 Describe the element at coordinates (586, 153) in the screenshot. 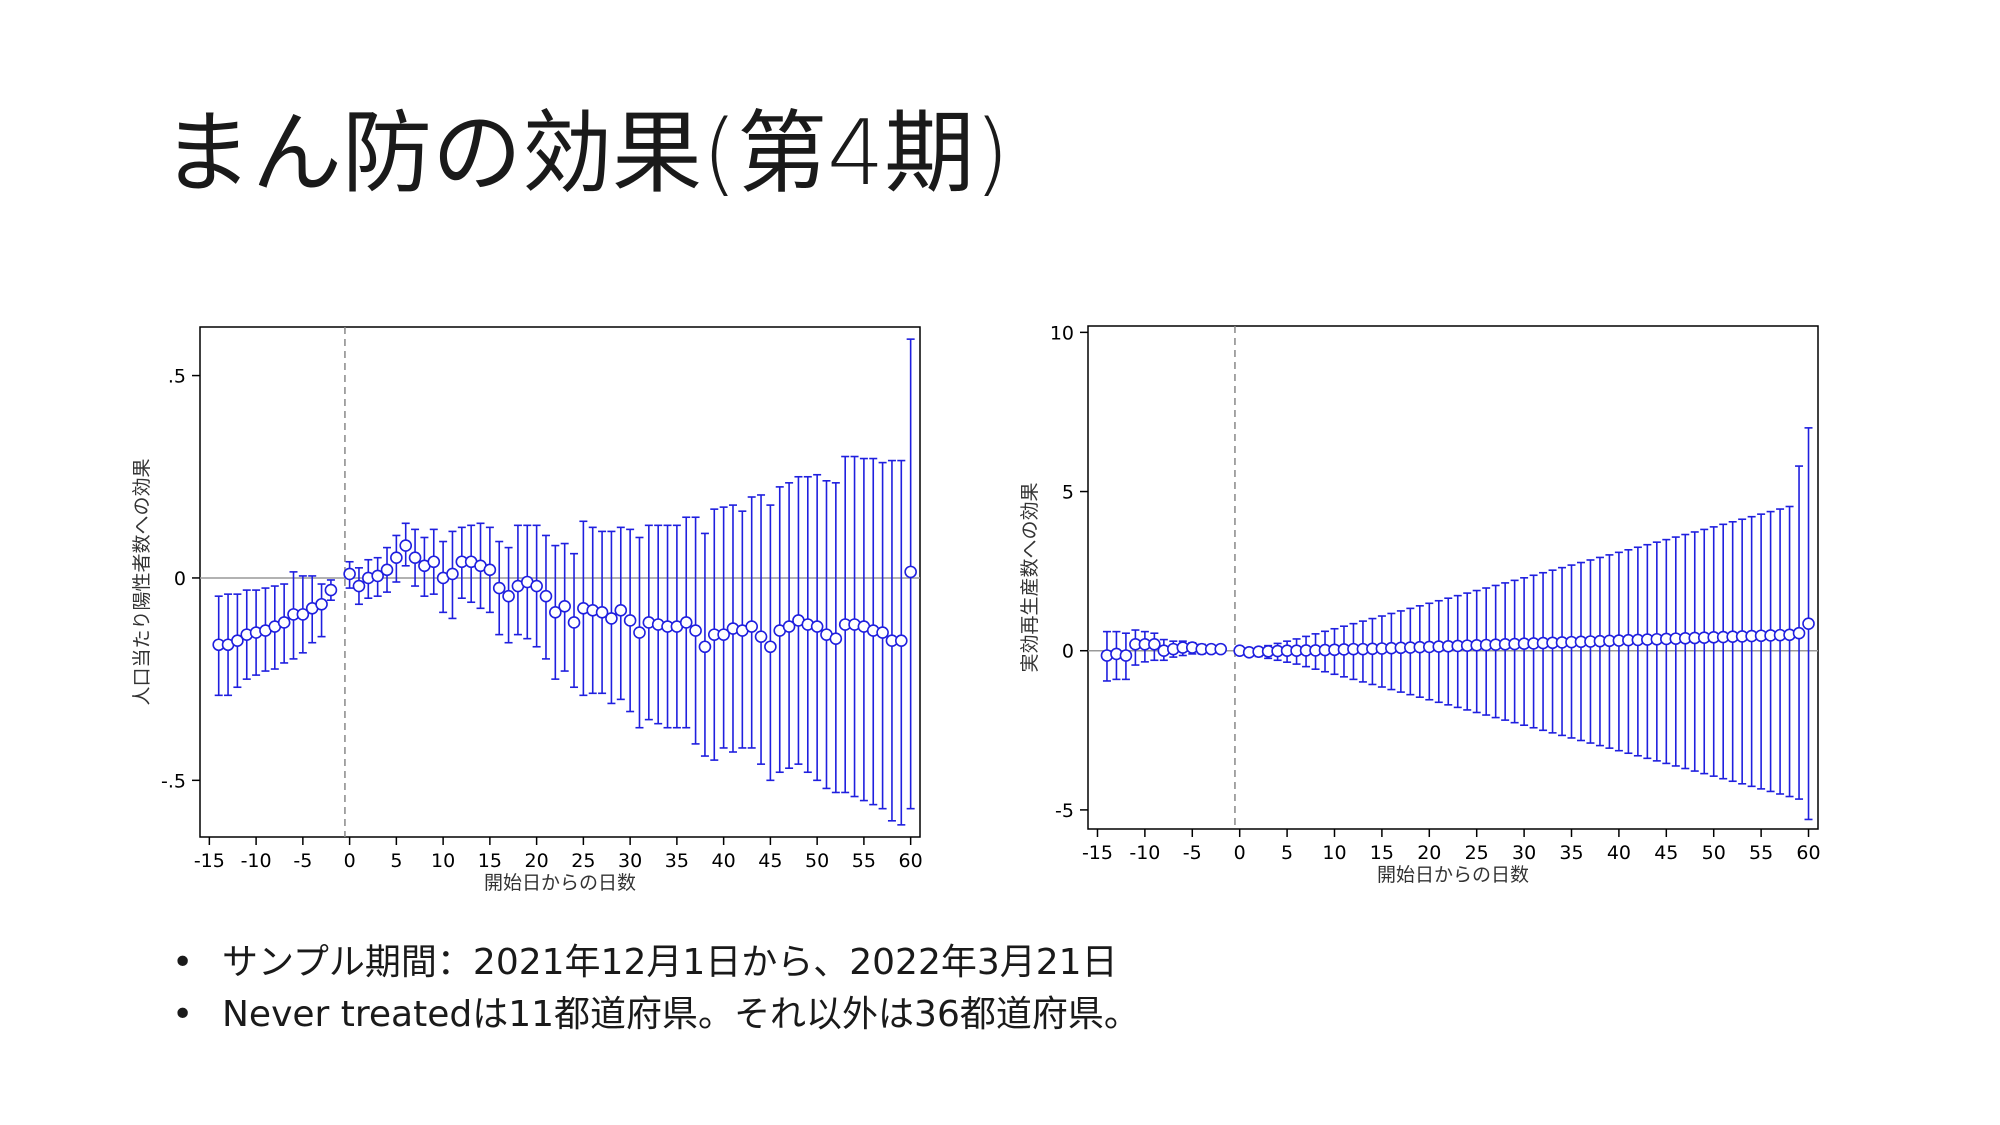

I see `slide-title: まん防の効果(第4期)` at that location.